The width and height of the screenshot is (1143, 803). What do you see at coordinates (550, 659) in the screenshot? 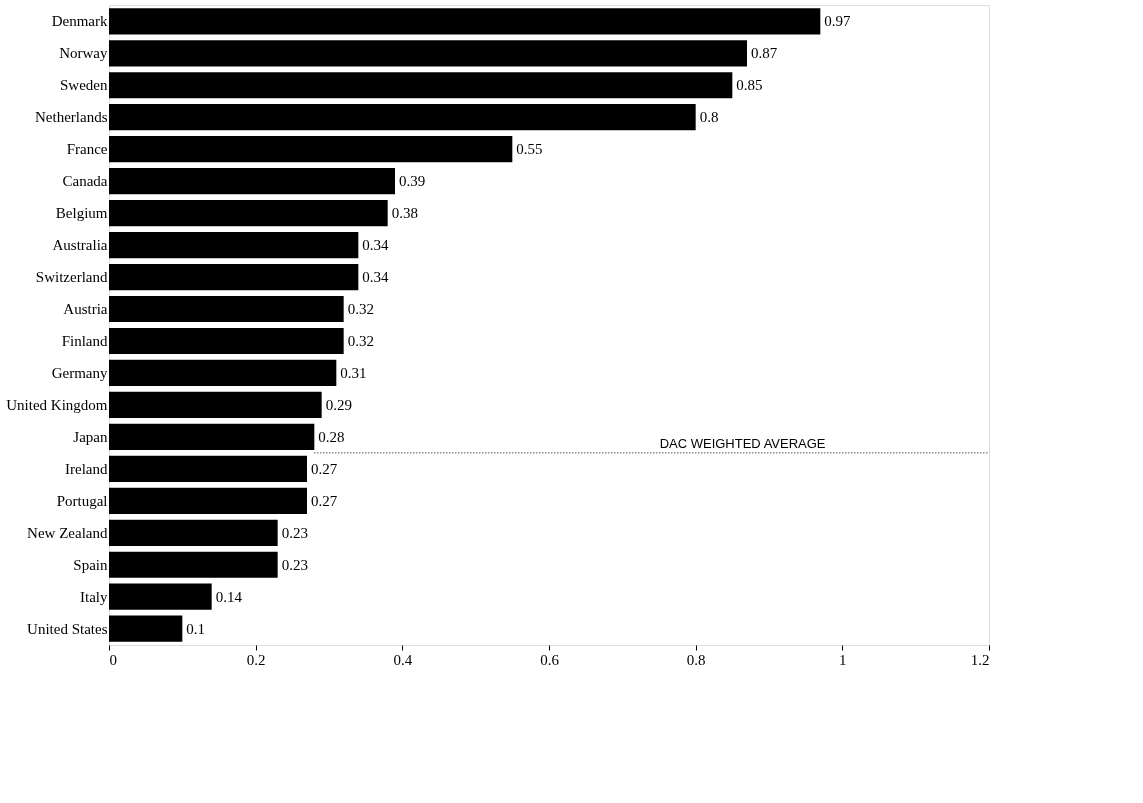
I see `x-tick-label: 0.6` at bounding box center [550, 659].